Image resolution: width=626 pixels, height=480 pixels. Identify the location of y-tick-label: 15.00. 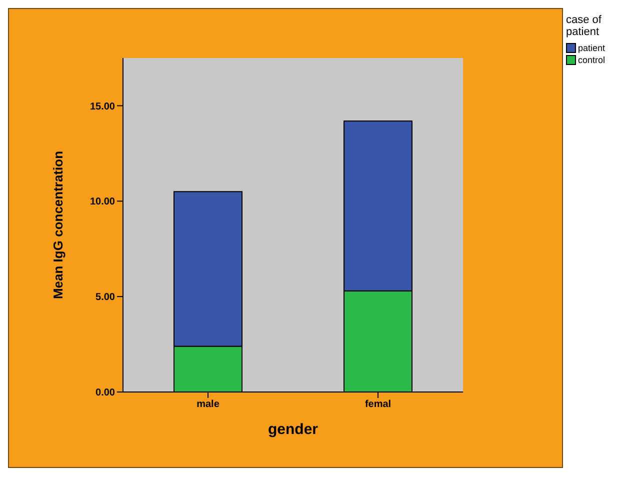
(103, 106).